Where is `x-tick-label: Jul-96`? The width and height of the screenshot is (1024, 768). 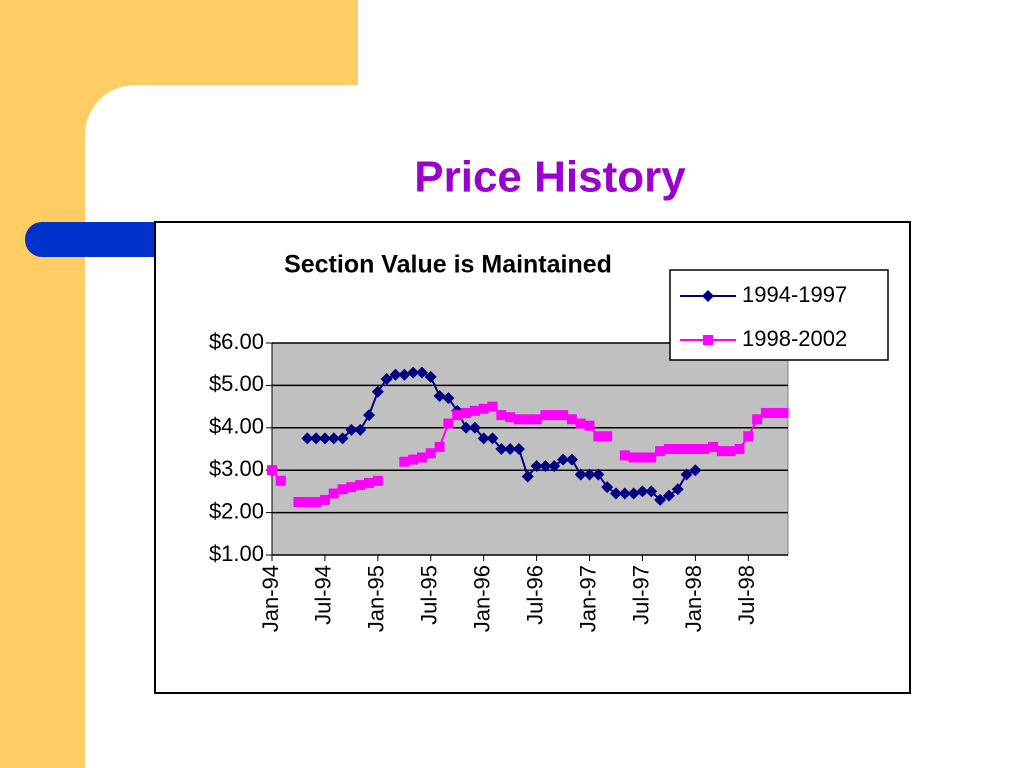
x-tick-label: Jul-96 is located at coordinates (534, 595).